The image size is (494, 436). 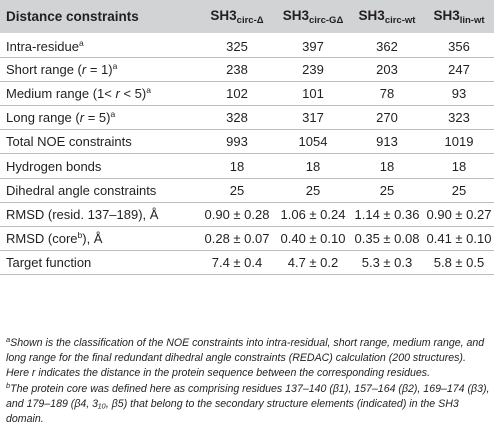 I want to click on label-text: Short range (, so click(x=44, y=69).